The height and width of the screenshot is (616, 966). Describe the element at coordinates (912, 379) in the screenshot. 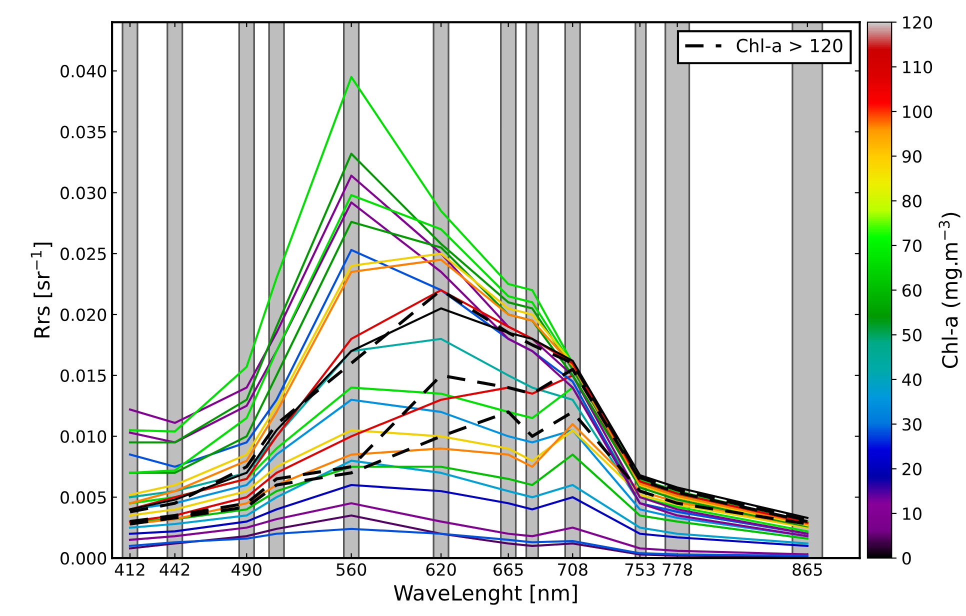

I see `color-bar-label: 40` at that location.